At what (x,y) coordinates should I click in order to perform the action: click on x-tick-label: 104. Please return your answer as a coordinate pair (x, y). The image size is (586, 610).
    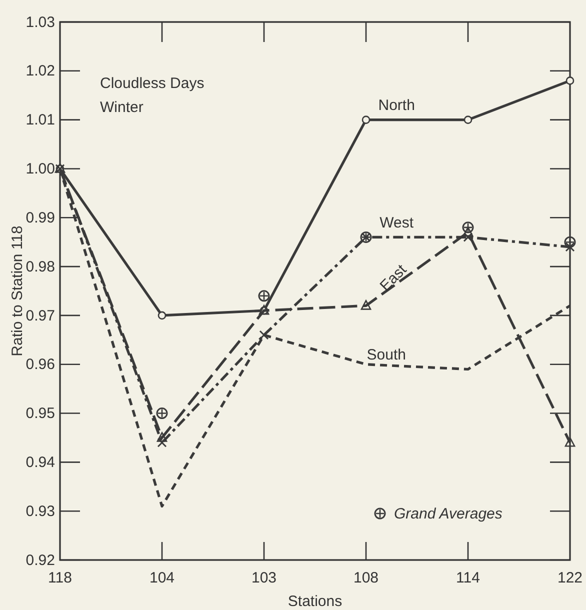
    Looking at the image, I should click on (162, 578).